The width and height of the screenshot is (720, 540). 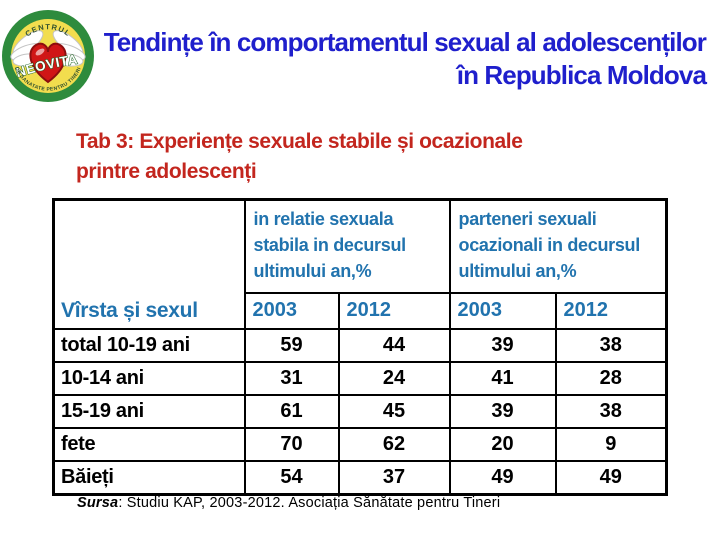 I want to click on table-row: total 10-19 ani 59 44 39 38, so click(x=360, y=345).